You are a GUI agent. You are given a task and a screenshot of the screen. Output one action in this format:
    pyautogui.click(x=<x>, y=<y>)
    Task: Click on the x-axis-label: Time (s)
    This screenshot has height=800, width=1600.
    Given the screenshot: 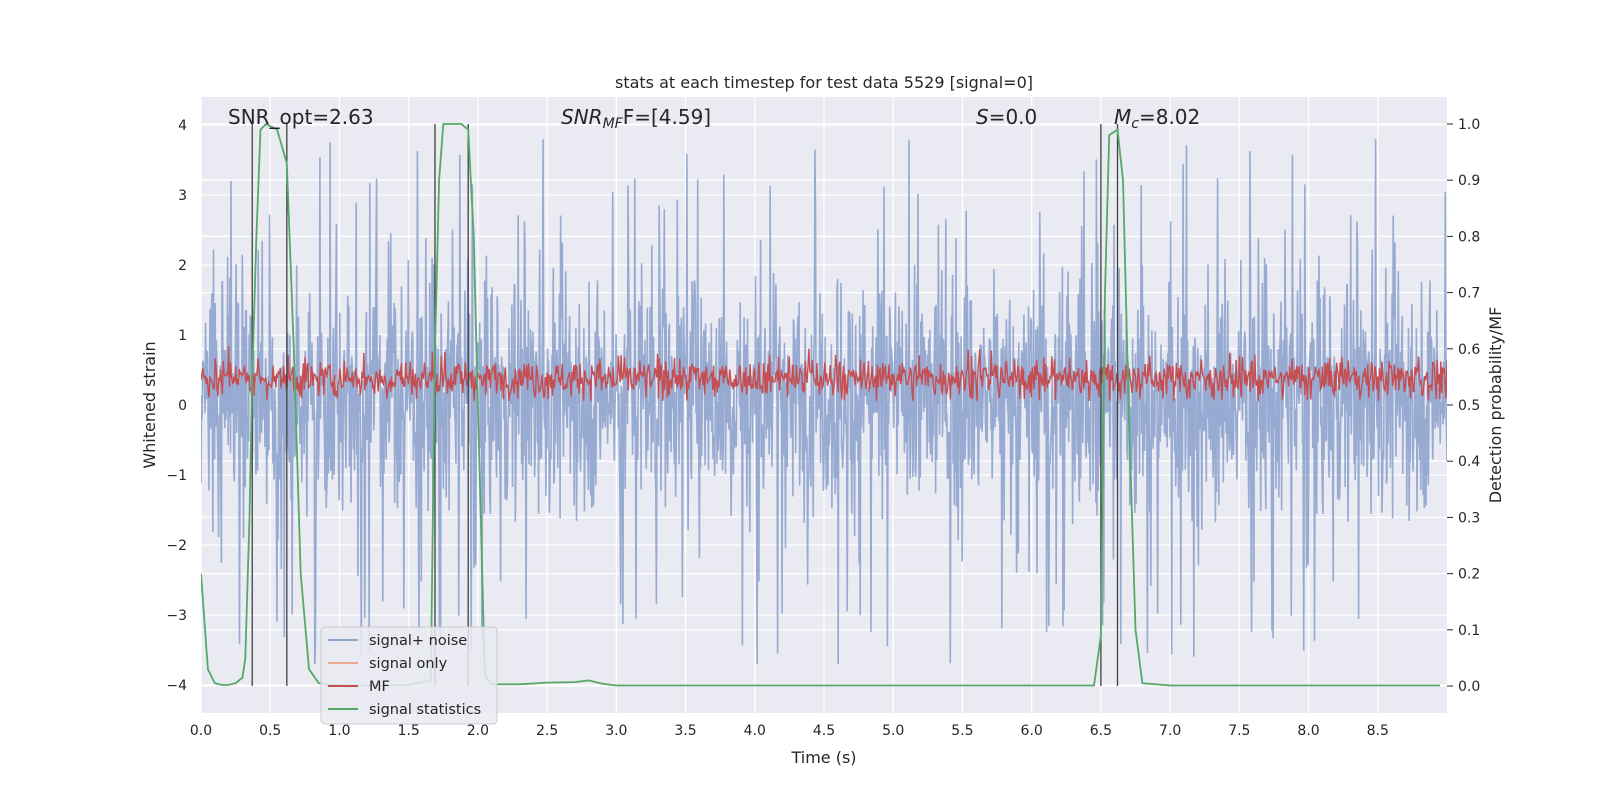 What is the action you would take?
    pyautogui.click(x=823, y=757)
    